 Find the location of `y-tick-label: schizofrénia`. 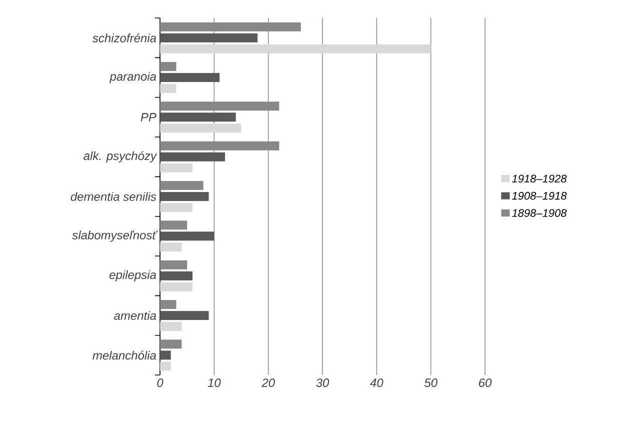

y-tick-label: schizofrénia is located at coordinates (124, 37).